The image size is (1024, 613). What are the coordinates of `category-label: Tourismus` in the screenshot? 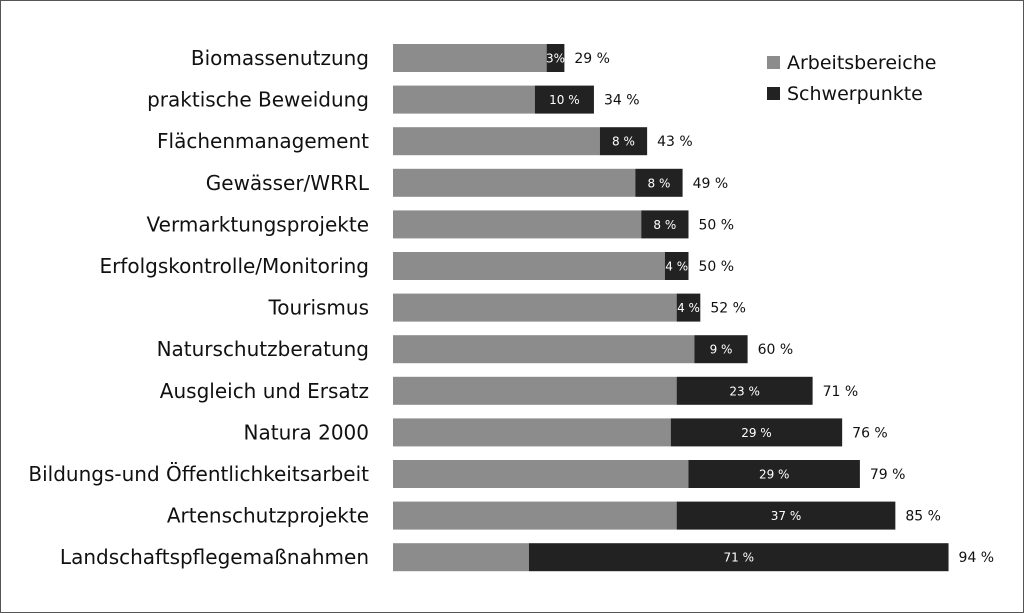 It's located at (318, 308).